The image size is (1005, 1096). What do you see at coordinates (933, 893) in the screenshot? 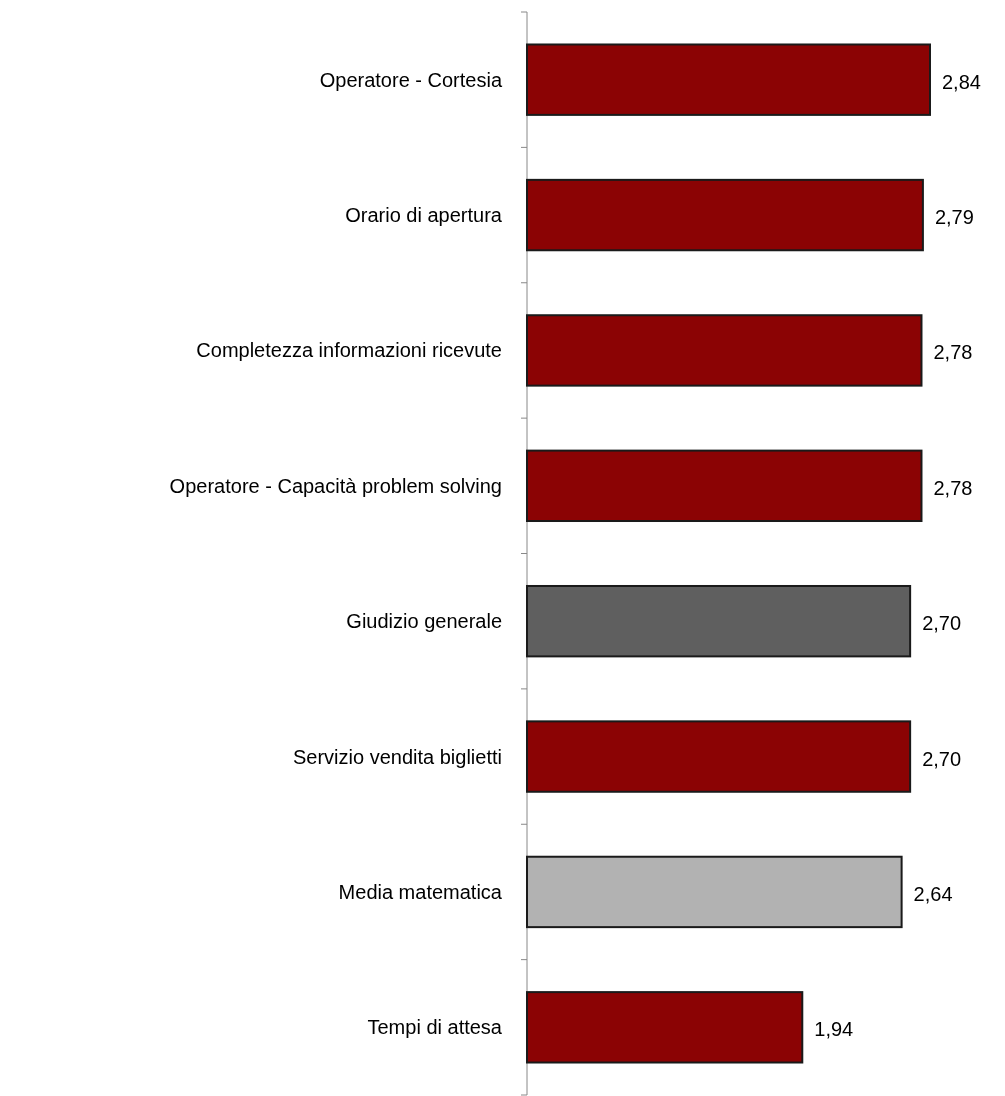
I see `data-label: 2,64` at bounding box center [933, 893].